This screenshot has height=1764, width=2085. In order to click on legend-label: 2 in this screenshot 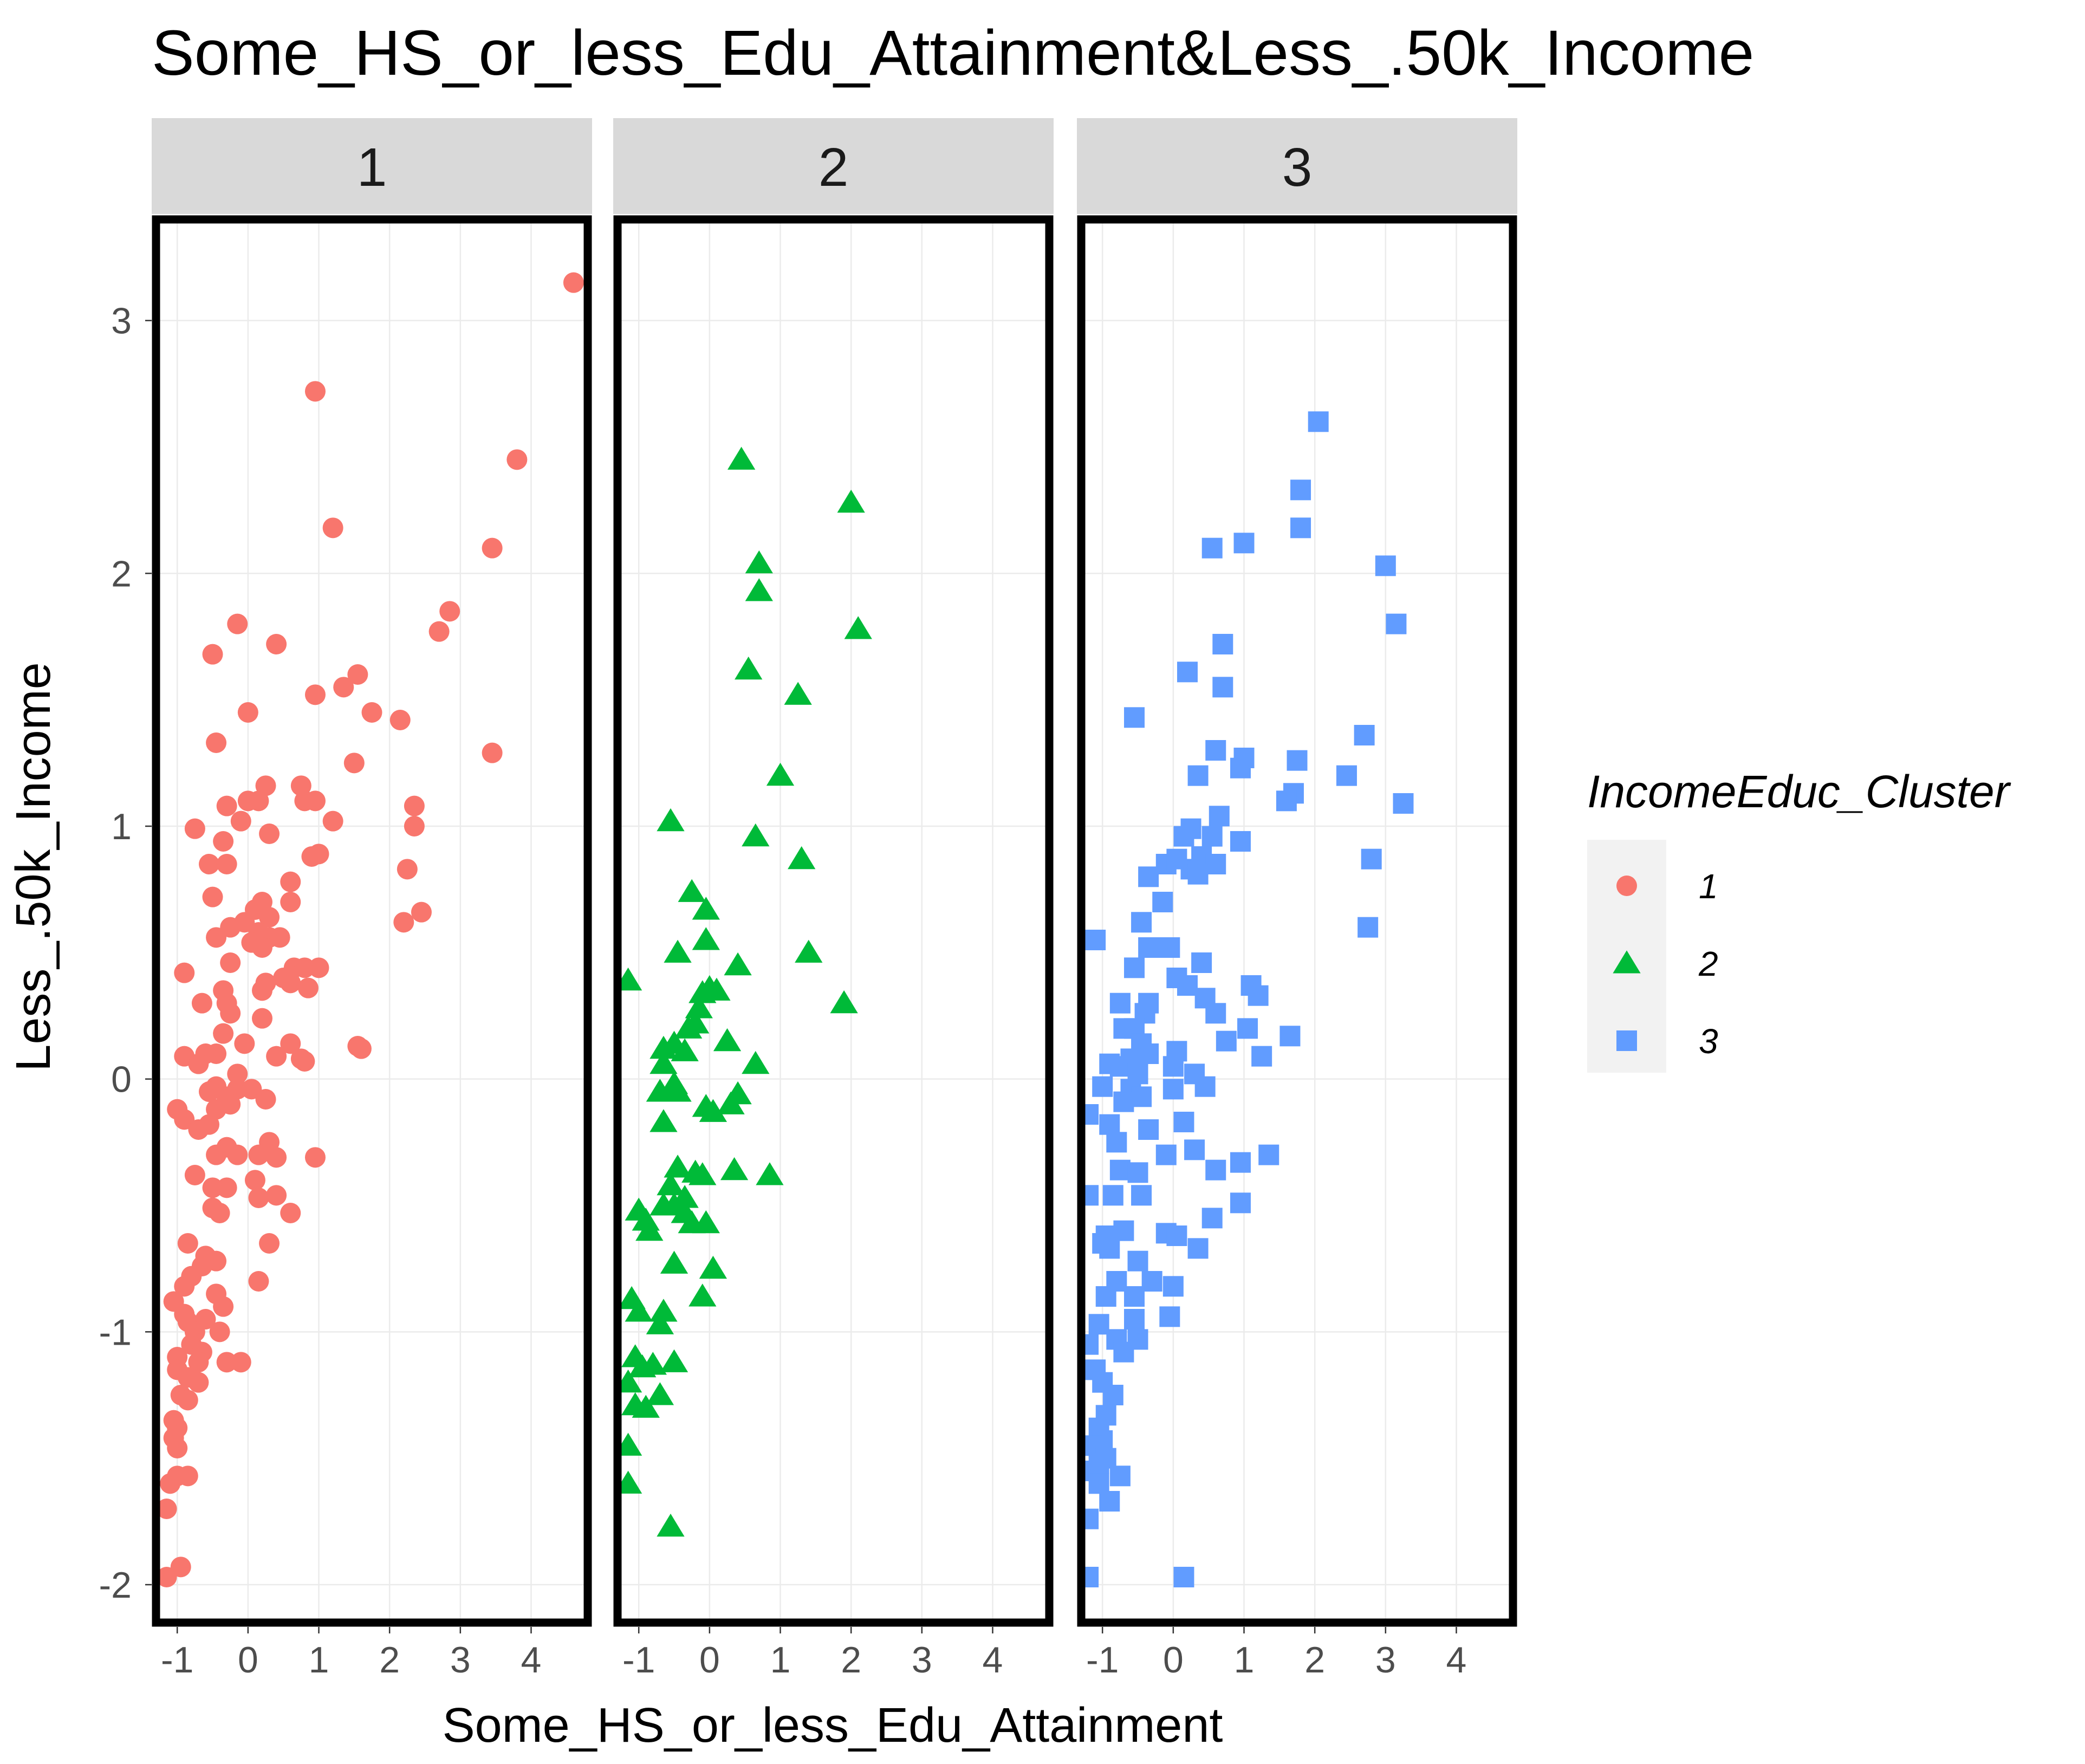, I will do `click(1708, 963)`.